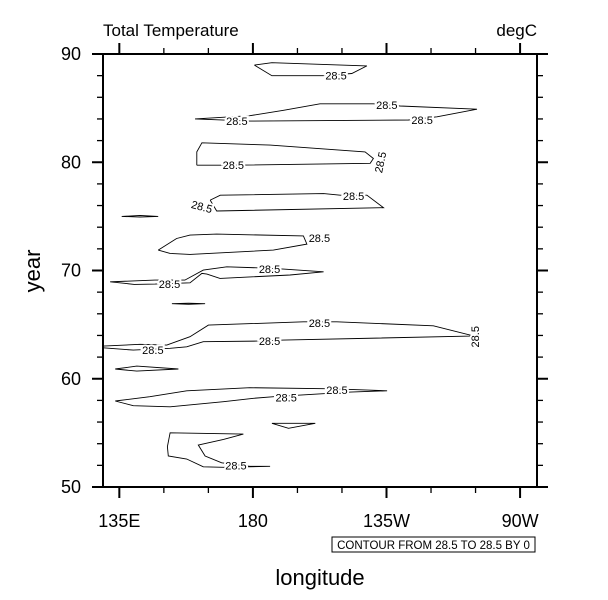 The width and height of the screenshot is (608, 600). Describe the element at coordinates (71, 271) in the screenshot. I see `y-tick-label: 70` at that location.